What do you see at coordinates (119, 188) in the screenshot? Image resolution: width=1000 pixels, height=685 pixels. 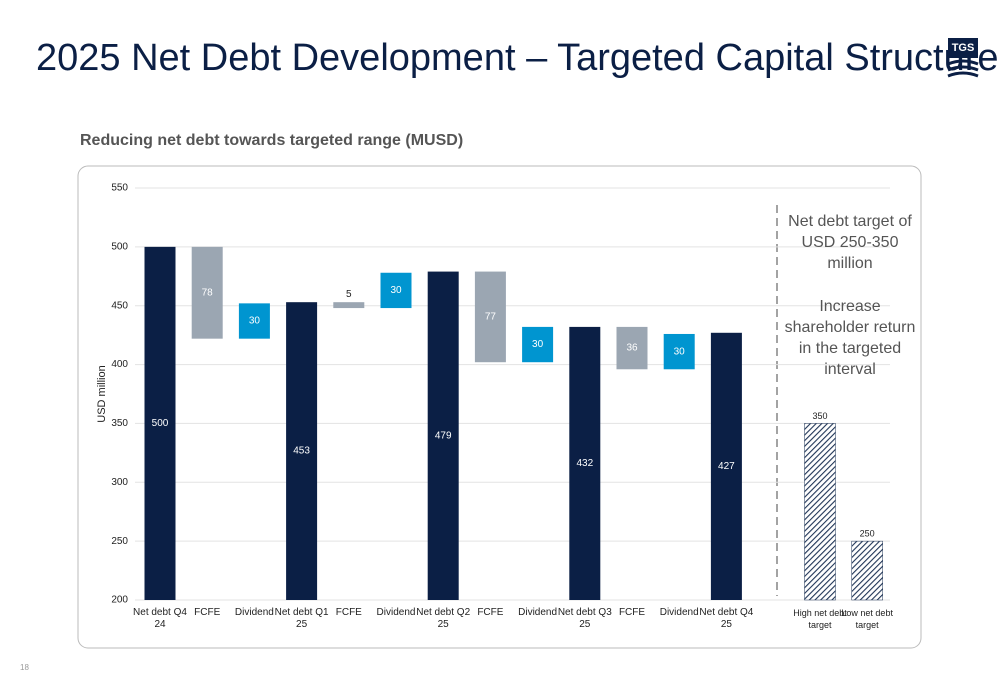 I see `y-tick-label: 550` at bounding box center [119, 188].